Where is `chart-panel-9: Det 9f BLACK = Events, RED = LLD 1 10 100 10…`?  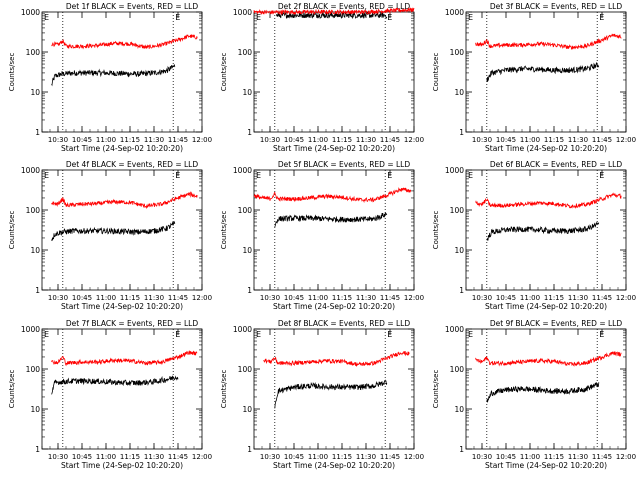 chart-panel-9: Det 9f BLACK = Events, RED = LLD 1 10 100 10… is located at coordinates (534, 394).